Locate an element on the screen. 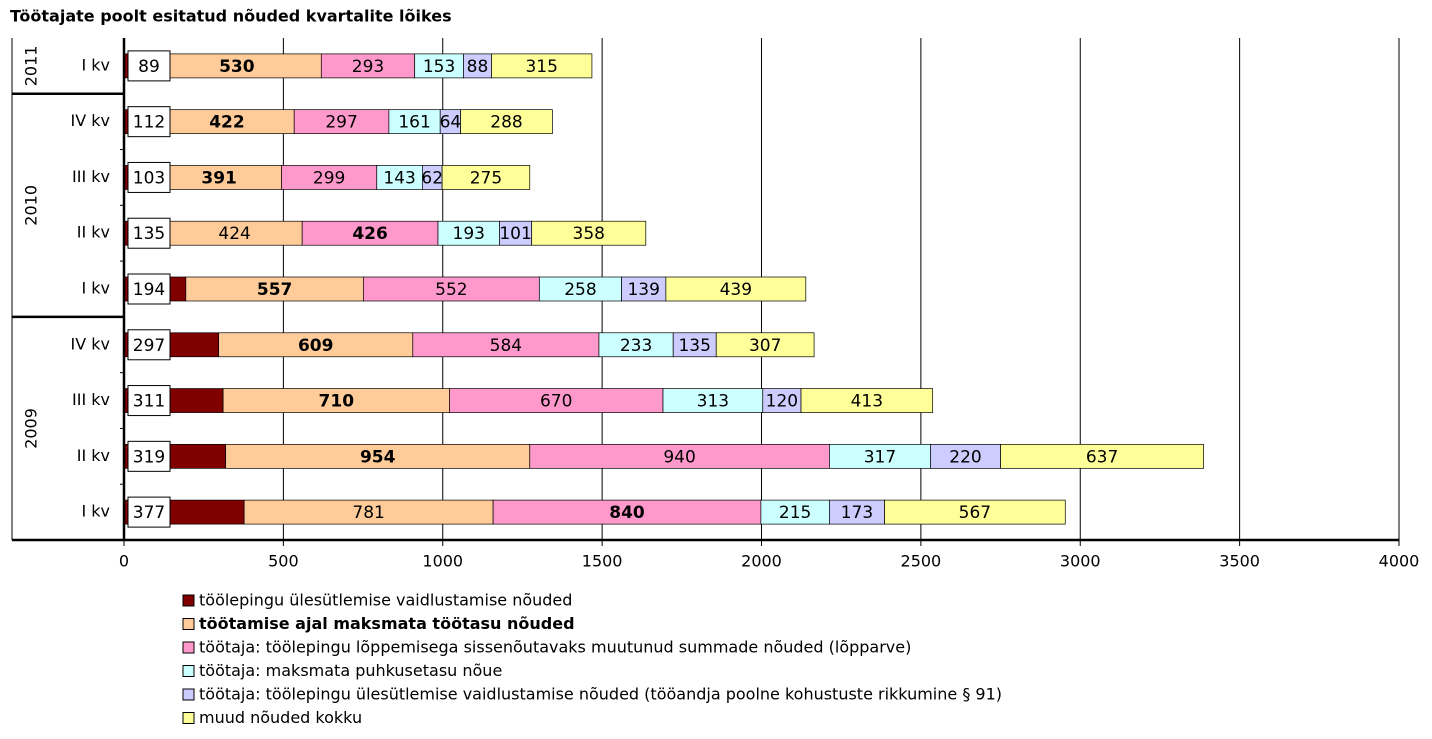 The width and height of the screenshot is (1432, 739). x-tick-label: 2000 is located at coordinates (761, 561).